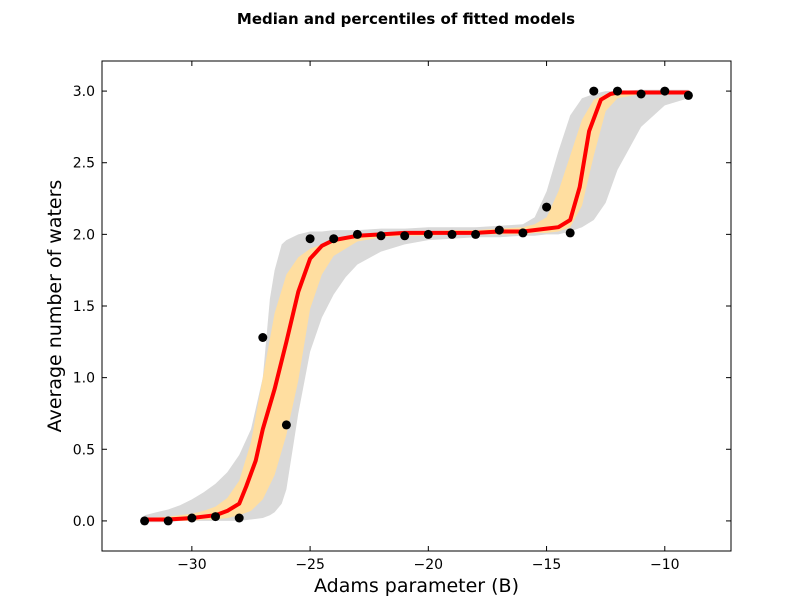 The height and width of the screenshot is (612, 812). Describe the element at coordinates (84, 379) in the screenshot. I see `y-tick-label: 1.0` at that location.